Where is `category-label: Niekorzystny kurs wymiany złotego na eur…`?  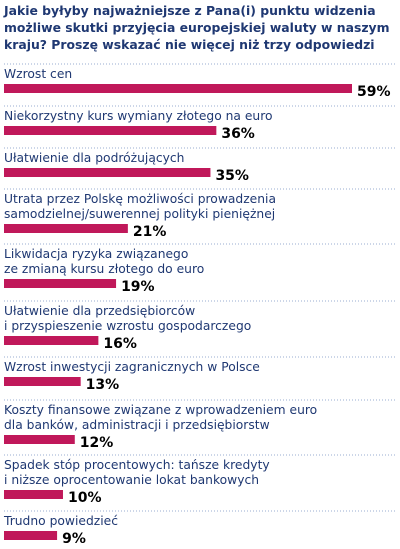 category-label: Niekorzystny kurs wymiany złotego na eur… is located at coordinates (138, 116).